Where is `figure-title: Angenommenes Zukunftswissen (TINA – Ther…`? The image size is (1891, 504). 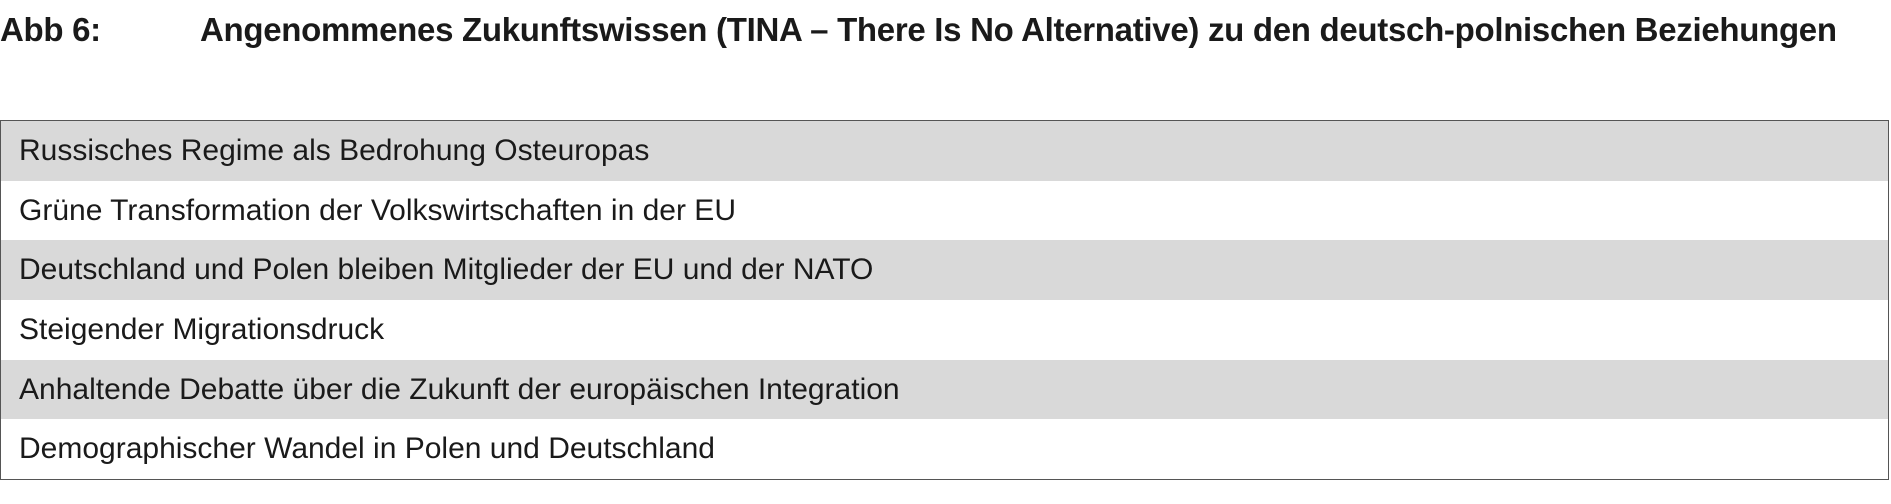 figure-title: Angenommenes Zukunftswissen (TINA – Ther… is located at coordinates (1018, 29).